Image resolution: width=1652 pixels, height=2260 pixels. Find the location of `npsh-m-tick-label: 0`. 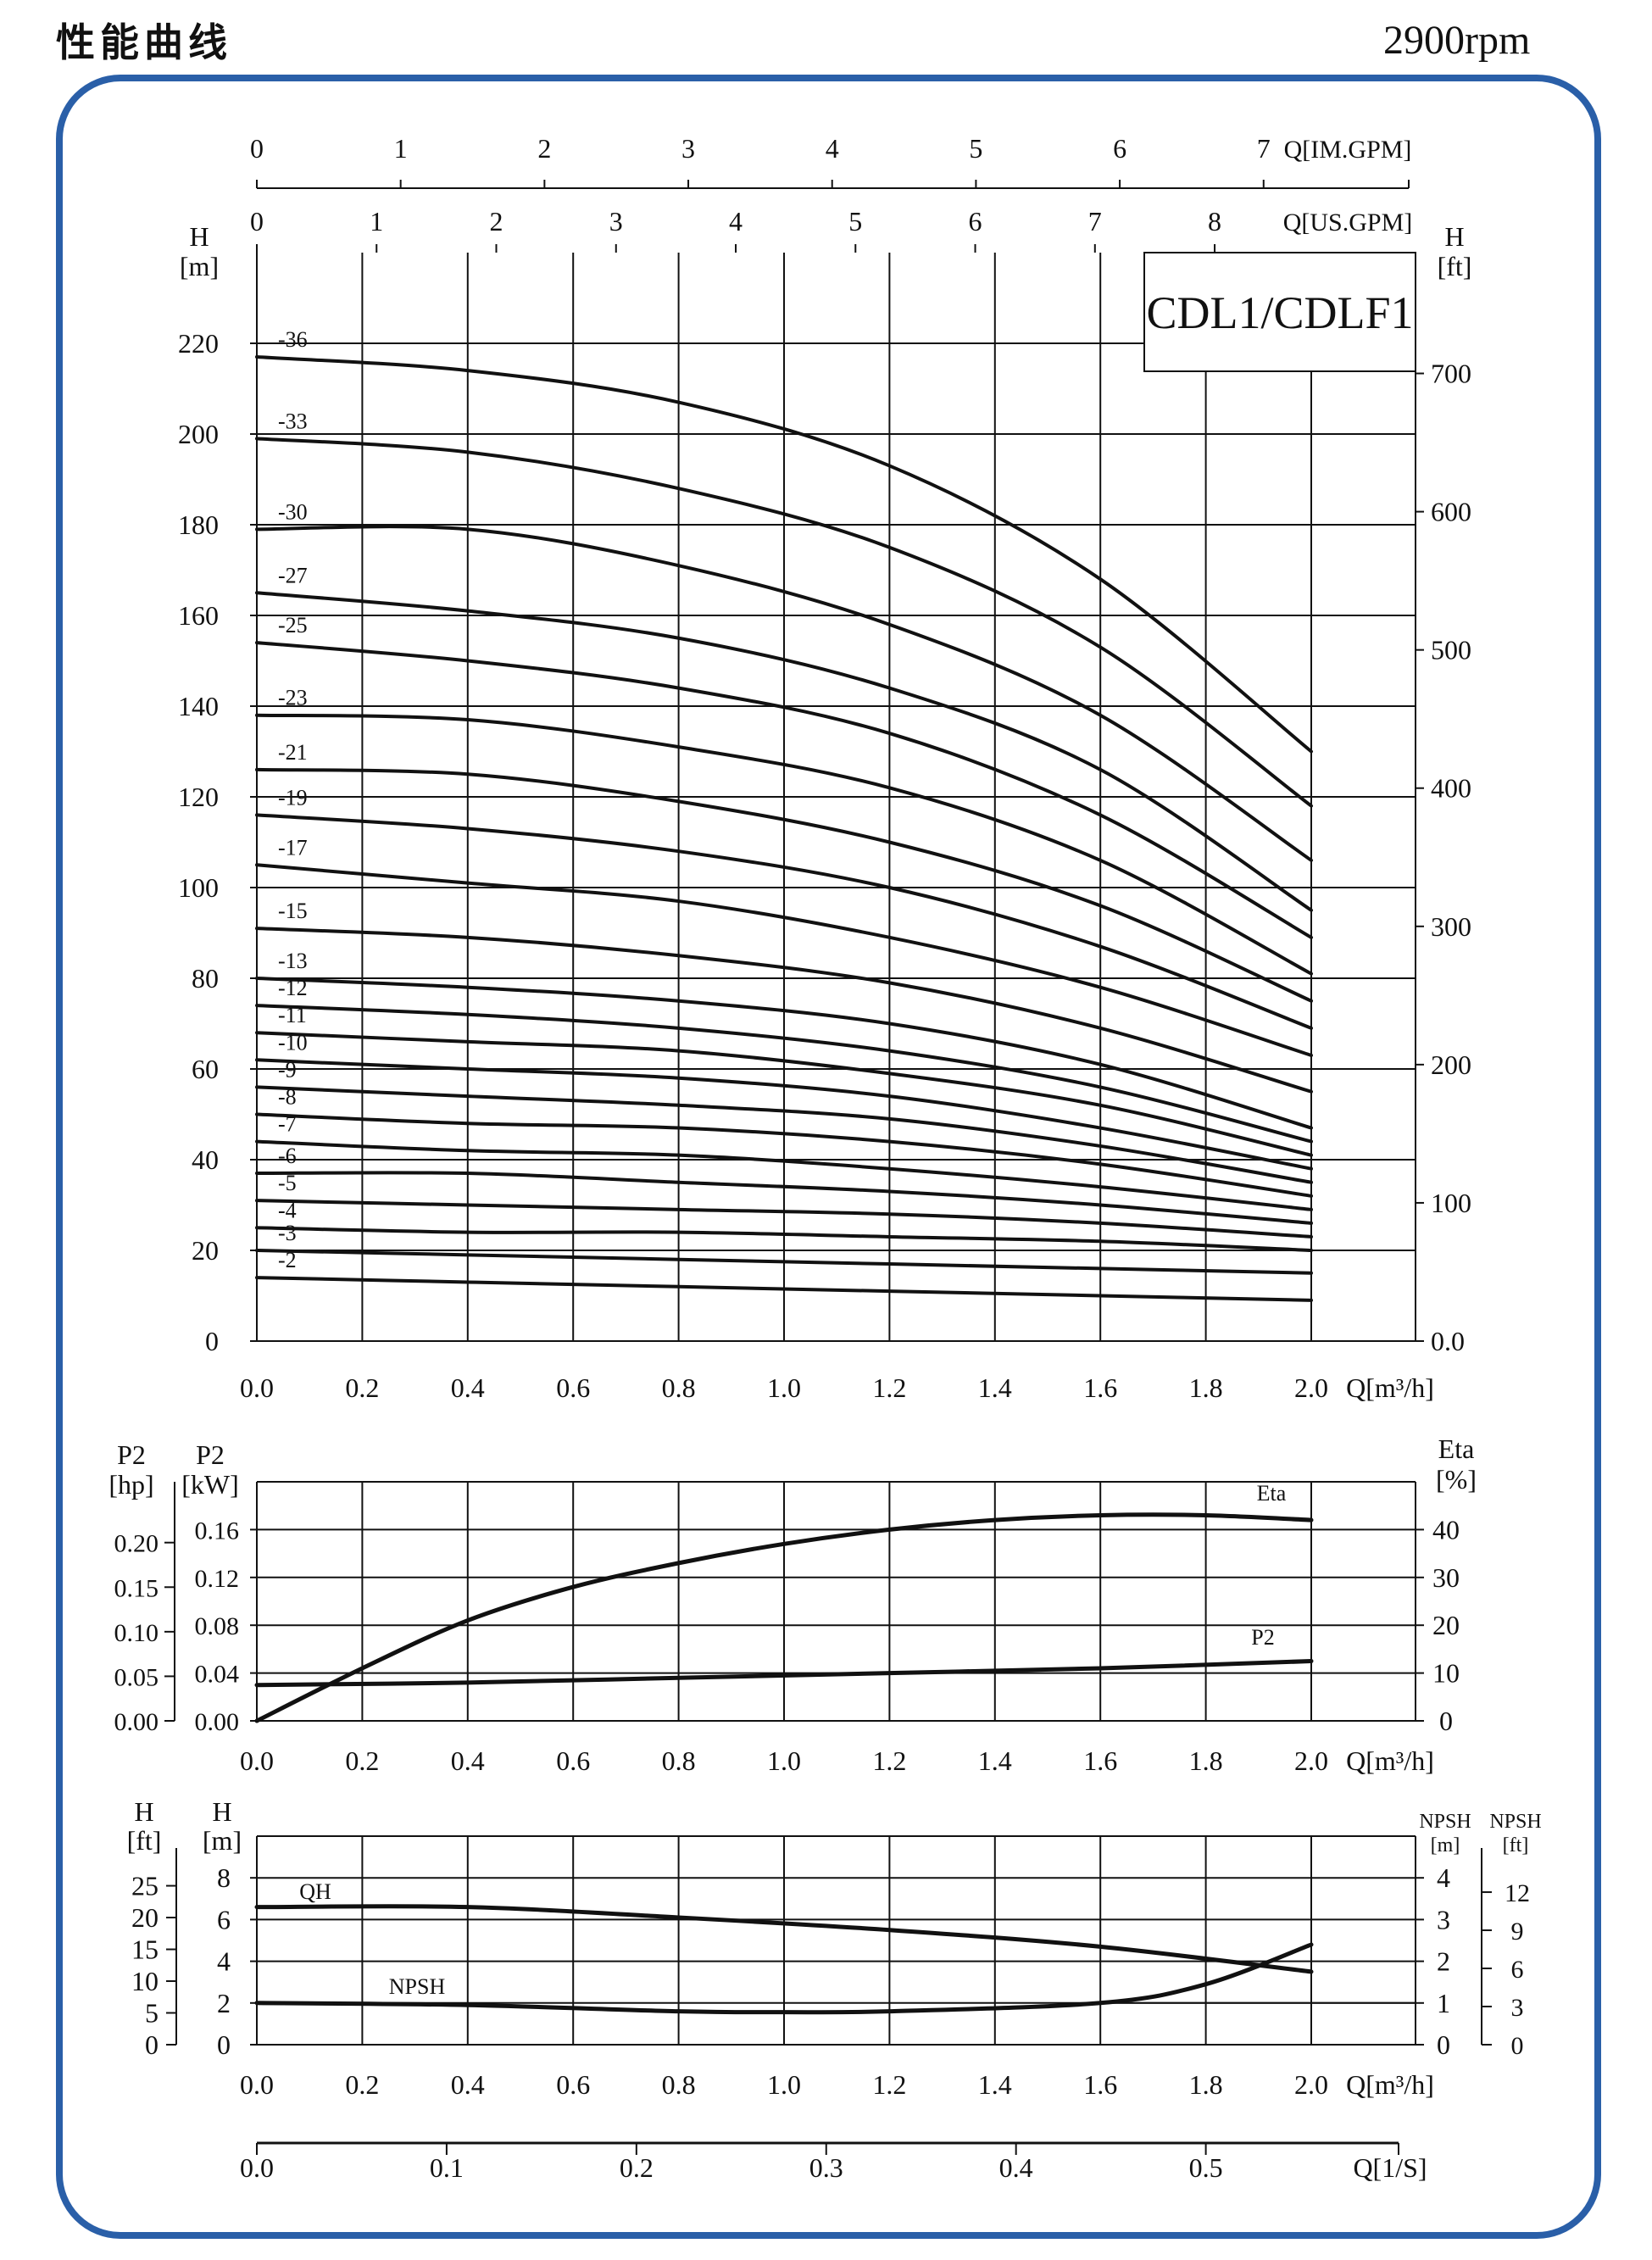

npsh-m-tick-label: 0 is located at coordinates (1443, 2044).